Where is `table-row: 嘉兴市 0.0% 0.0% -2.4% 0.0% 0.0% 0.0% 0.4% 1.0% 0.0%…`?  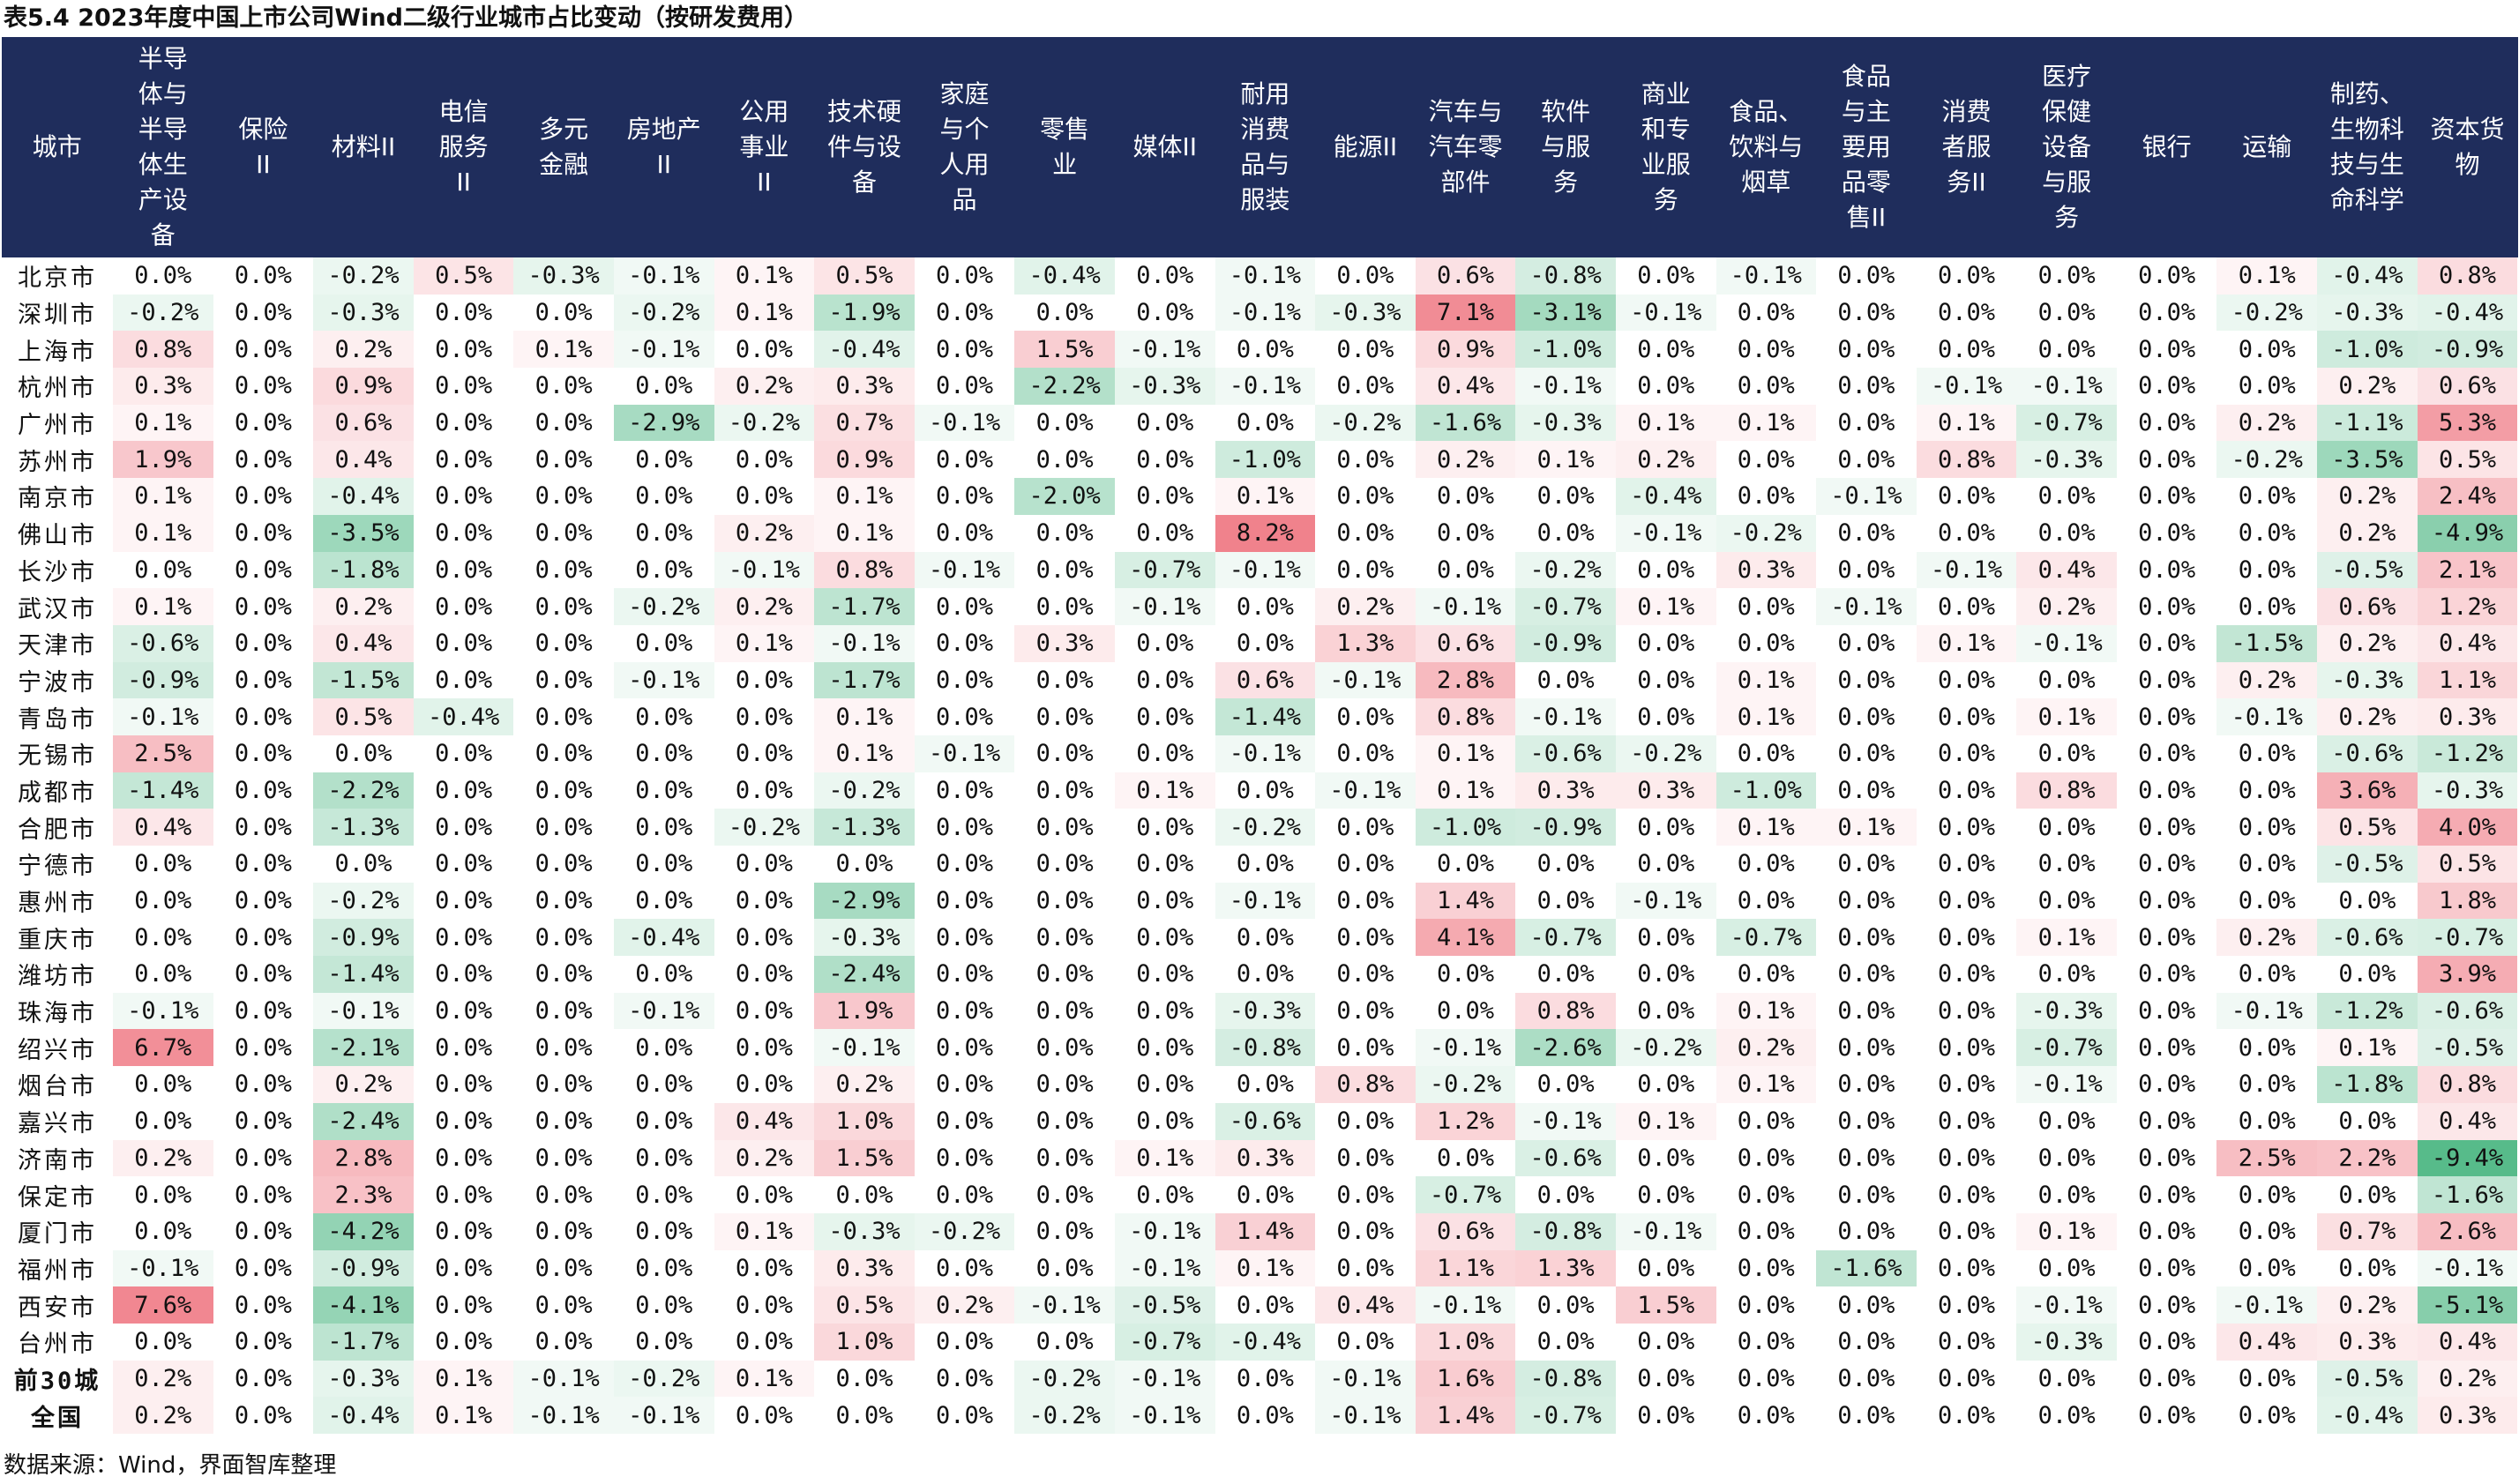 table-row: 嘉兴市 0.0% 0.0% -2.4% 0.0% 0.0% 0.0% 0.4% 1.0% 0.0%… is located at coordinates (1260, 1121).